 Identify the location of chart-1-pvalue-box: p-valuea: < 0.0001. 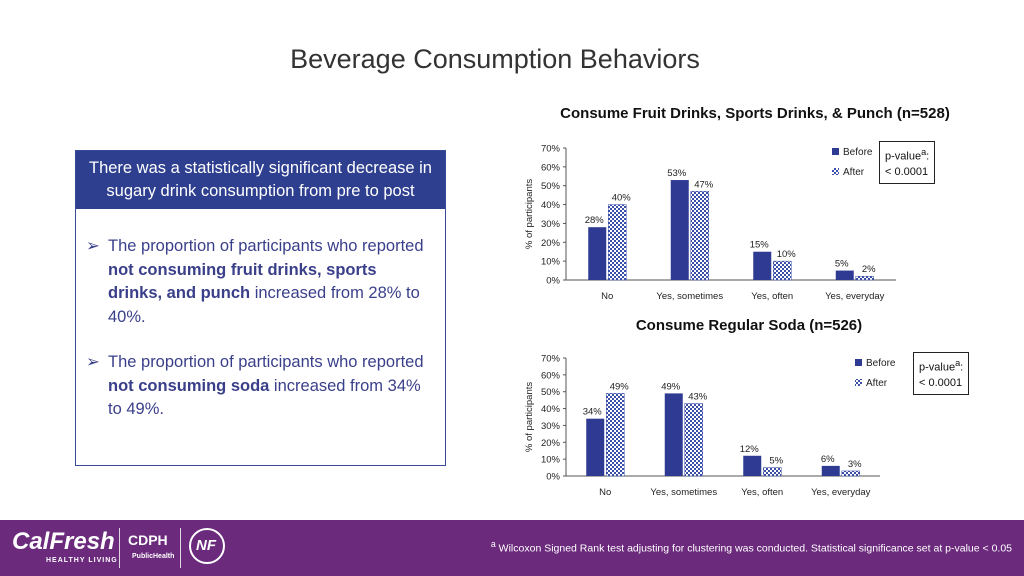
(907, 162).